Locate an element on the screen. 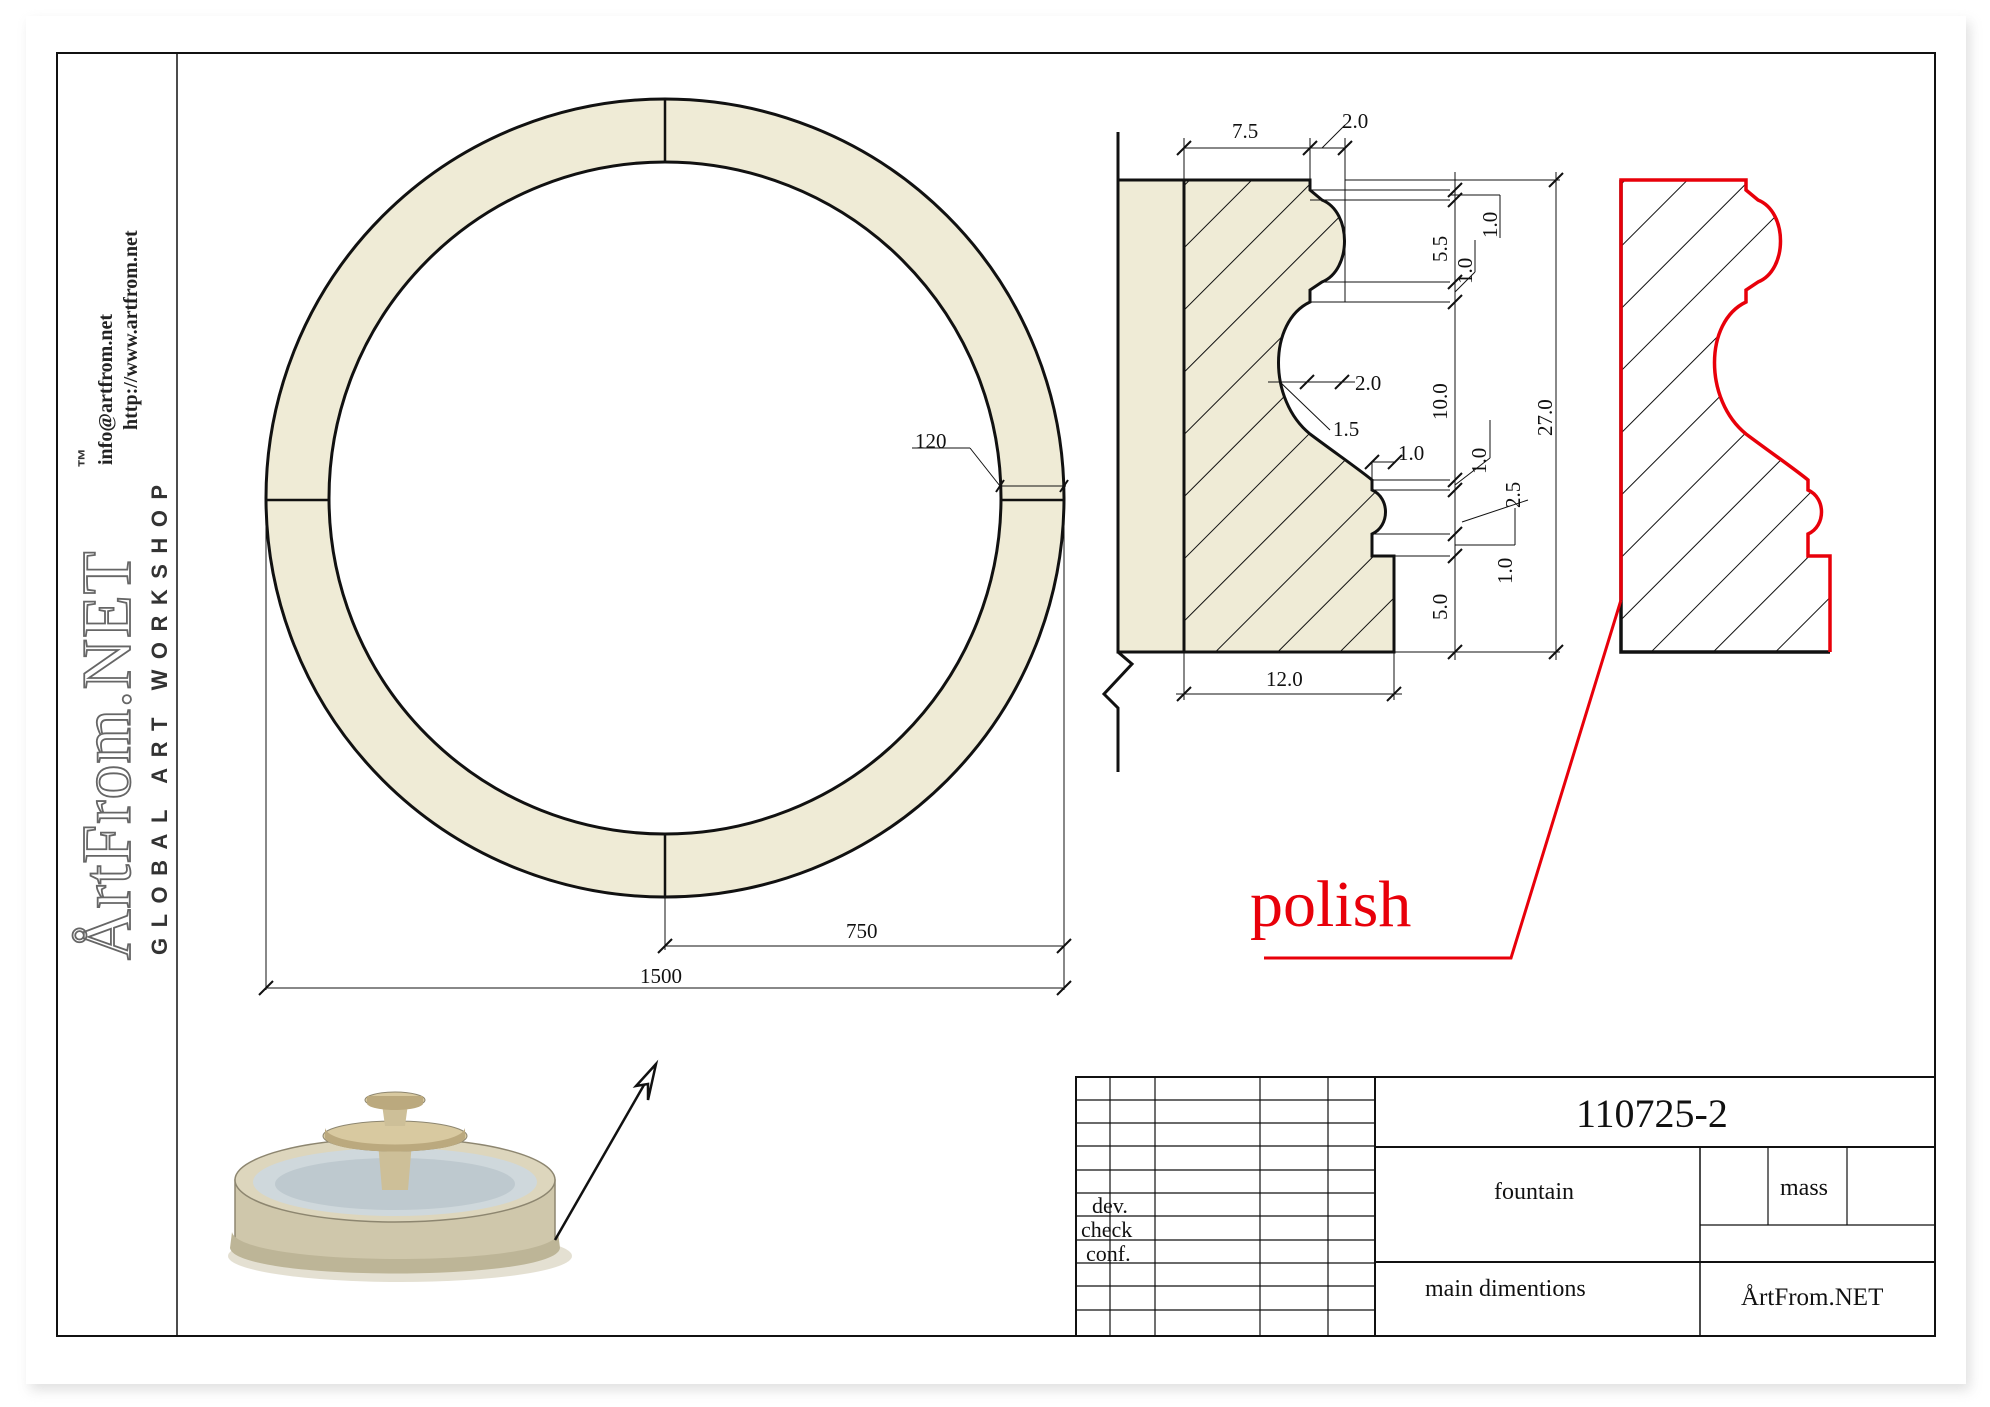 The width and height of the screenshot is (1990, 1407). brand-website: http://www.artfrom.net is located at coordinates (131, 330).